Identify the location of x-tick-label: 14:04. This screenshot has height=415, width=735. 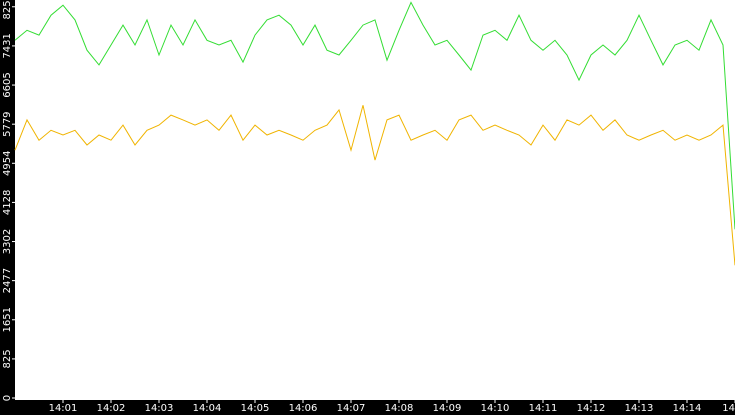
(207, 408).